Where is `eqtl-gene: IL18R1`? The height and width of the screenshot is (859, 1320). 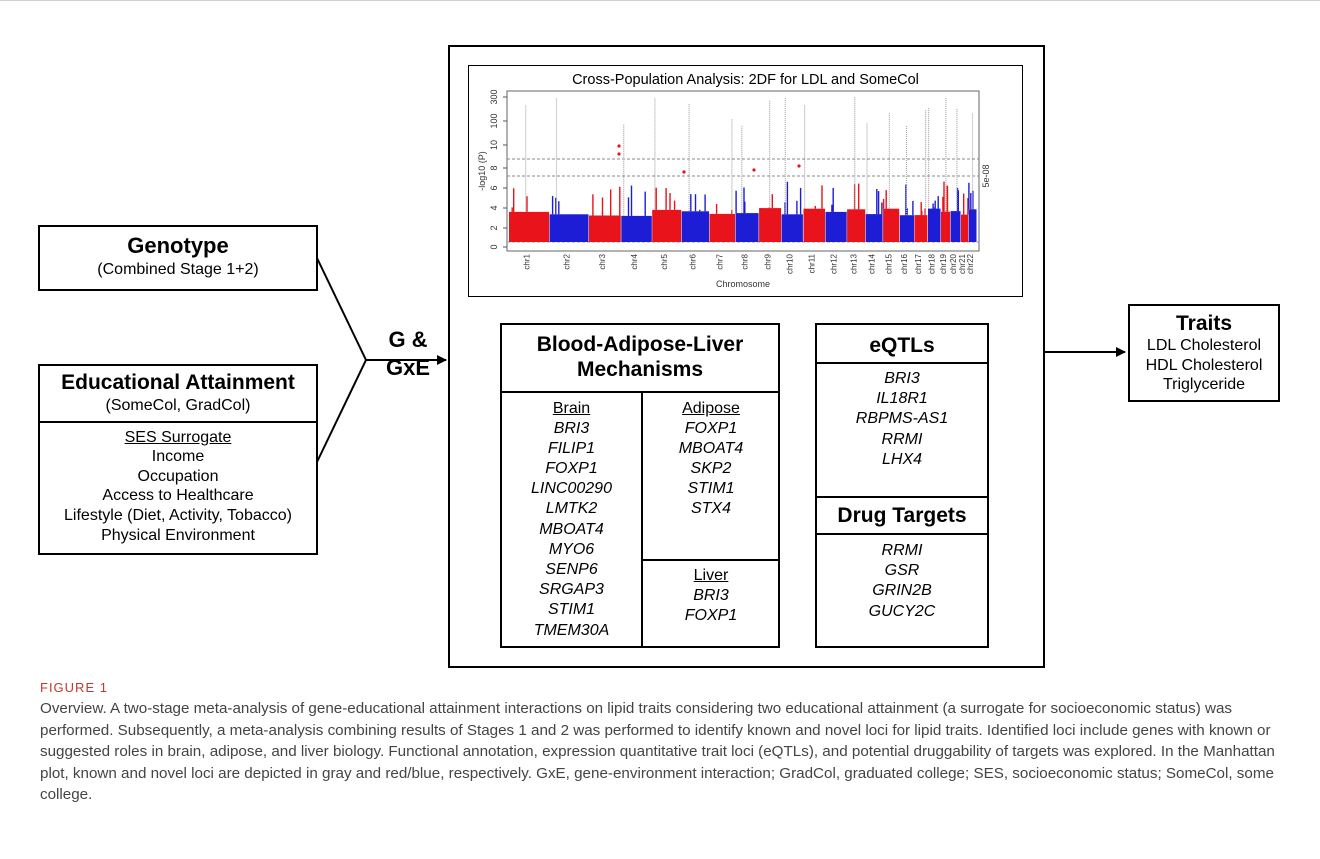
eqtl-gene: IL18R1 is located at coordinates (902, 399).